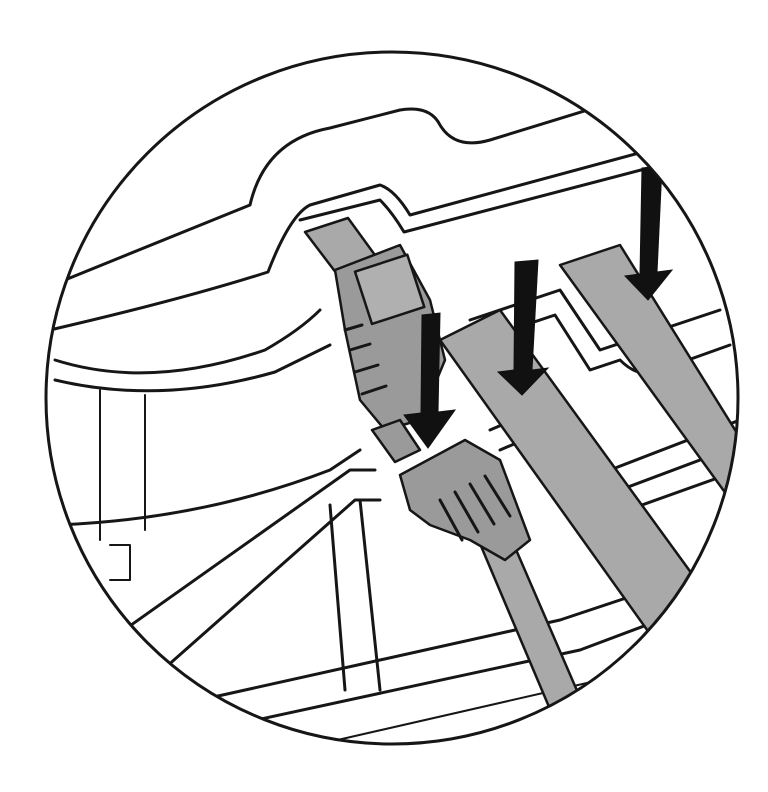 The image size is (768, 792). What do you see at coordinates (187, 341) in the screenshot?
I see `housing-curve-left` at bounding box center [187, 341].